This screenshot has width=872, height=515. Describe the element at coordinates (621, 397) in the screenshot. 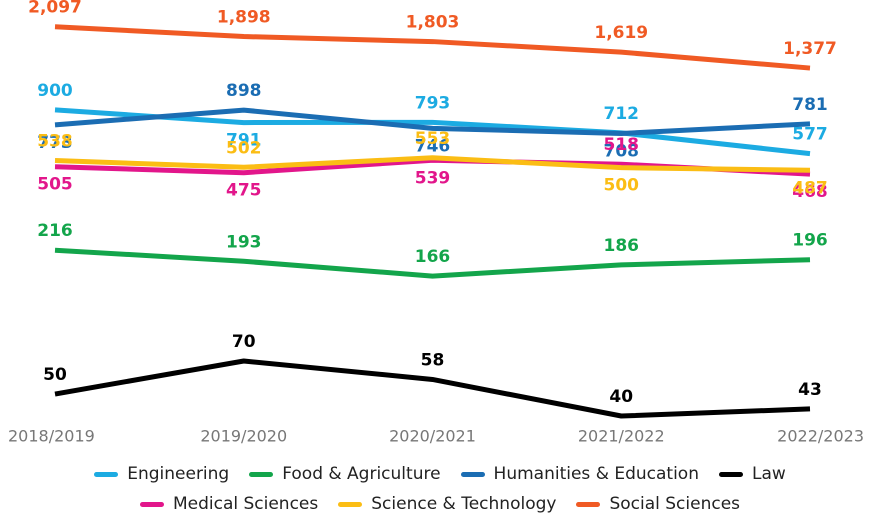

I see `data-label: 40` at that location.